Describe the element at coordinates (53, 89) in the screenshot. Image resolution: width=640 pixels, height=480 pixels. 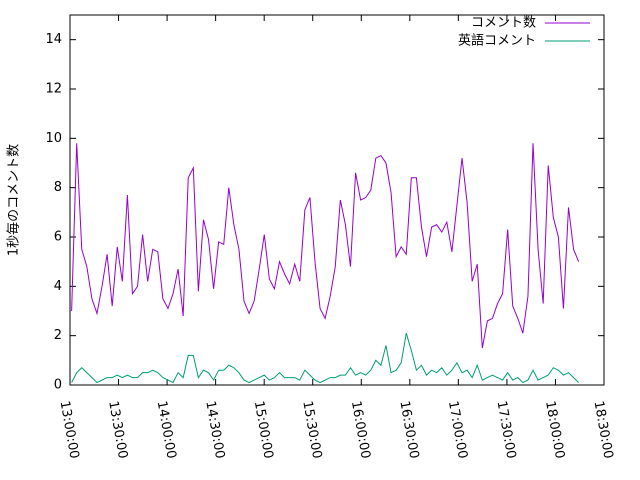
I see `y-tick-label: 12` at that location.